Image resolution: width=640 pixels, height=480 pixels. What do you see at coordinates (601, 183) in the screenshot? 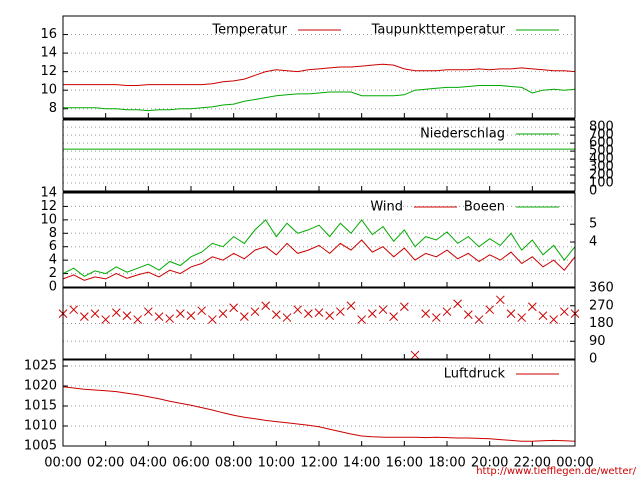
I see `y2-tick-label: 100` at bounding box center [601, 183].